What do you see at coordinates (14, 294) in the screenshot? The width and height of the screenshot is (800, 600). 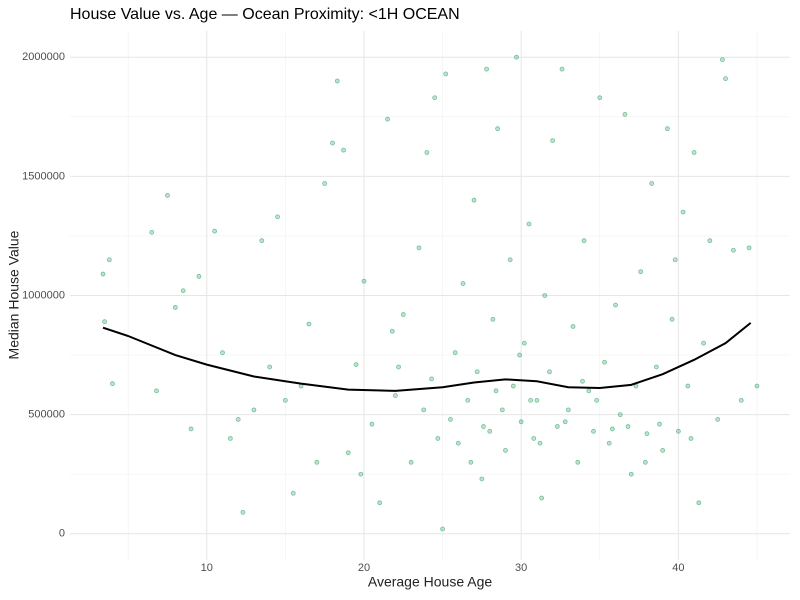 I see `y-axis-title: Median House Value` at bounding box center [14, 294].